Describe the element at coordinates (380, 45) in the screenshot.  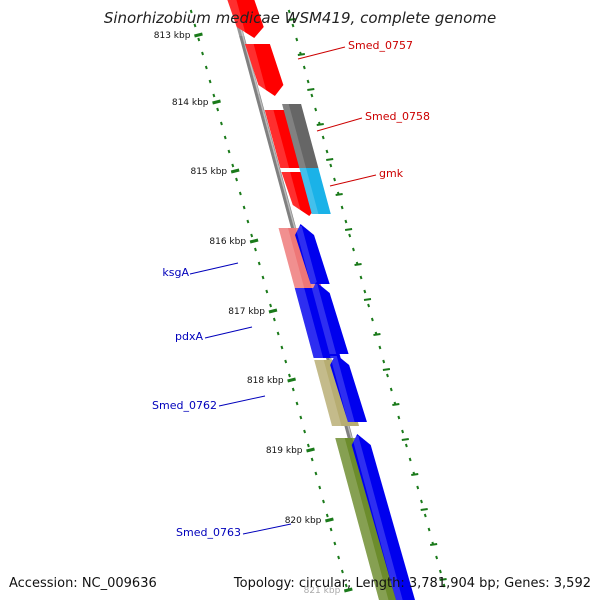
I see `gene-label-smed-0757: Smed_0757` at that location.